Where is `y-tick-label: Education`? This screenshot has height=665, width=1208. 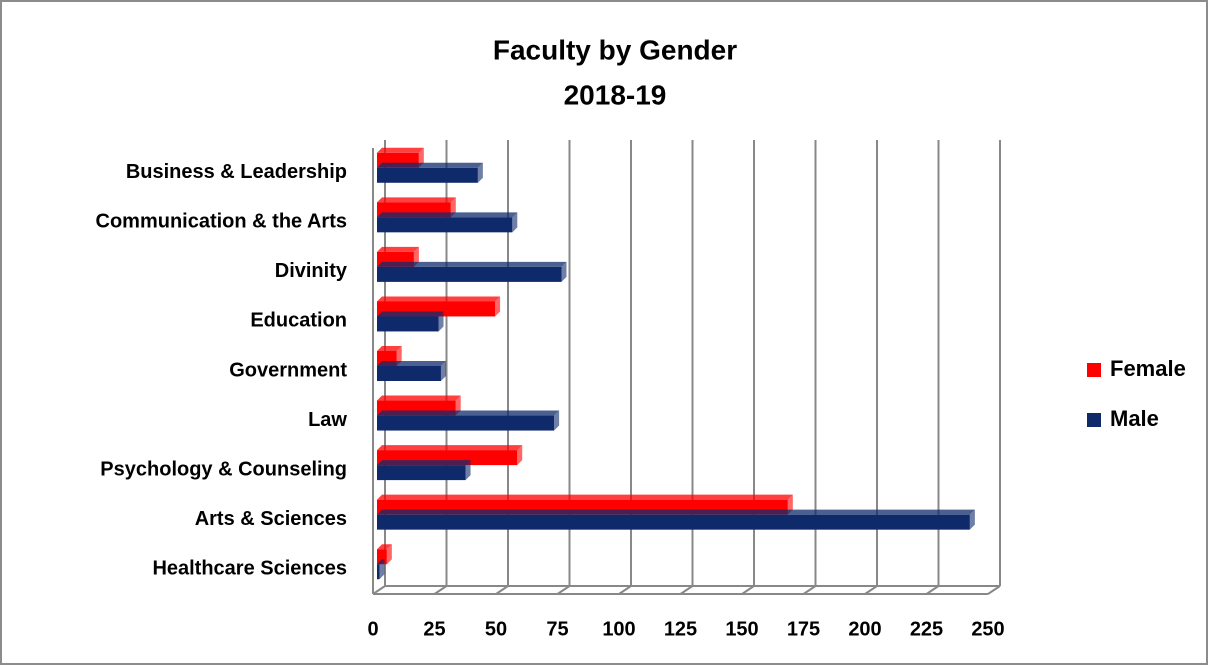 y-tick-label: Education is located at coordinates (298, 321).